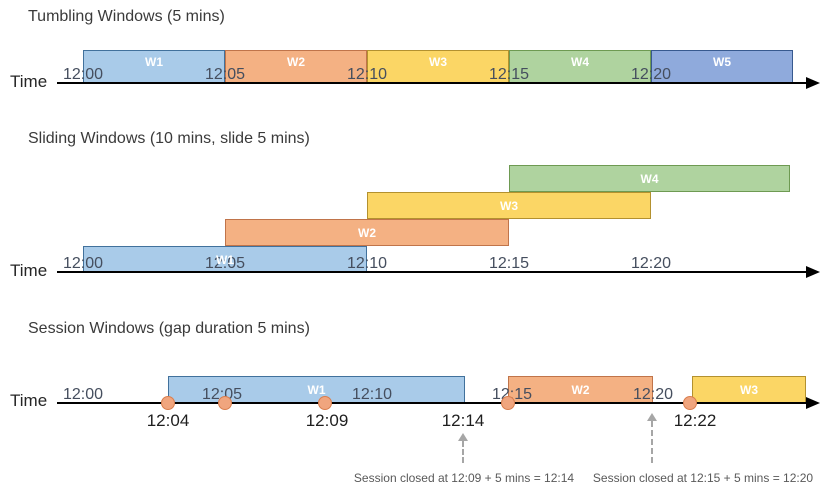 This screenshot has width=829, height=498. I want to click on session-tick-1210: 12:10, so click(372, 394).